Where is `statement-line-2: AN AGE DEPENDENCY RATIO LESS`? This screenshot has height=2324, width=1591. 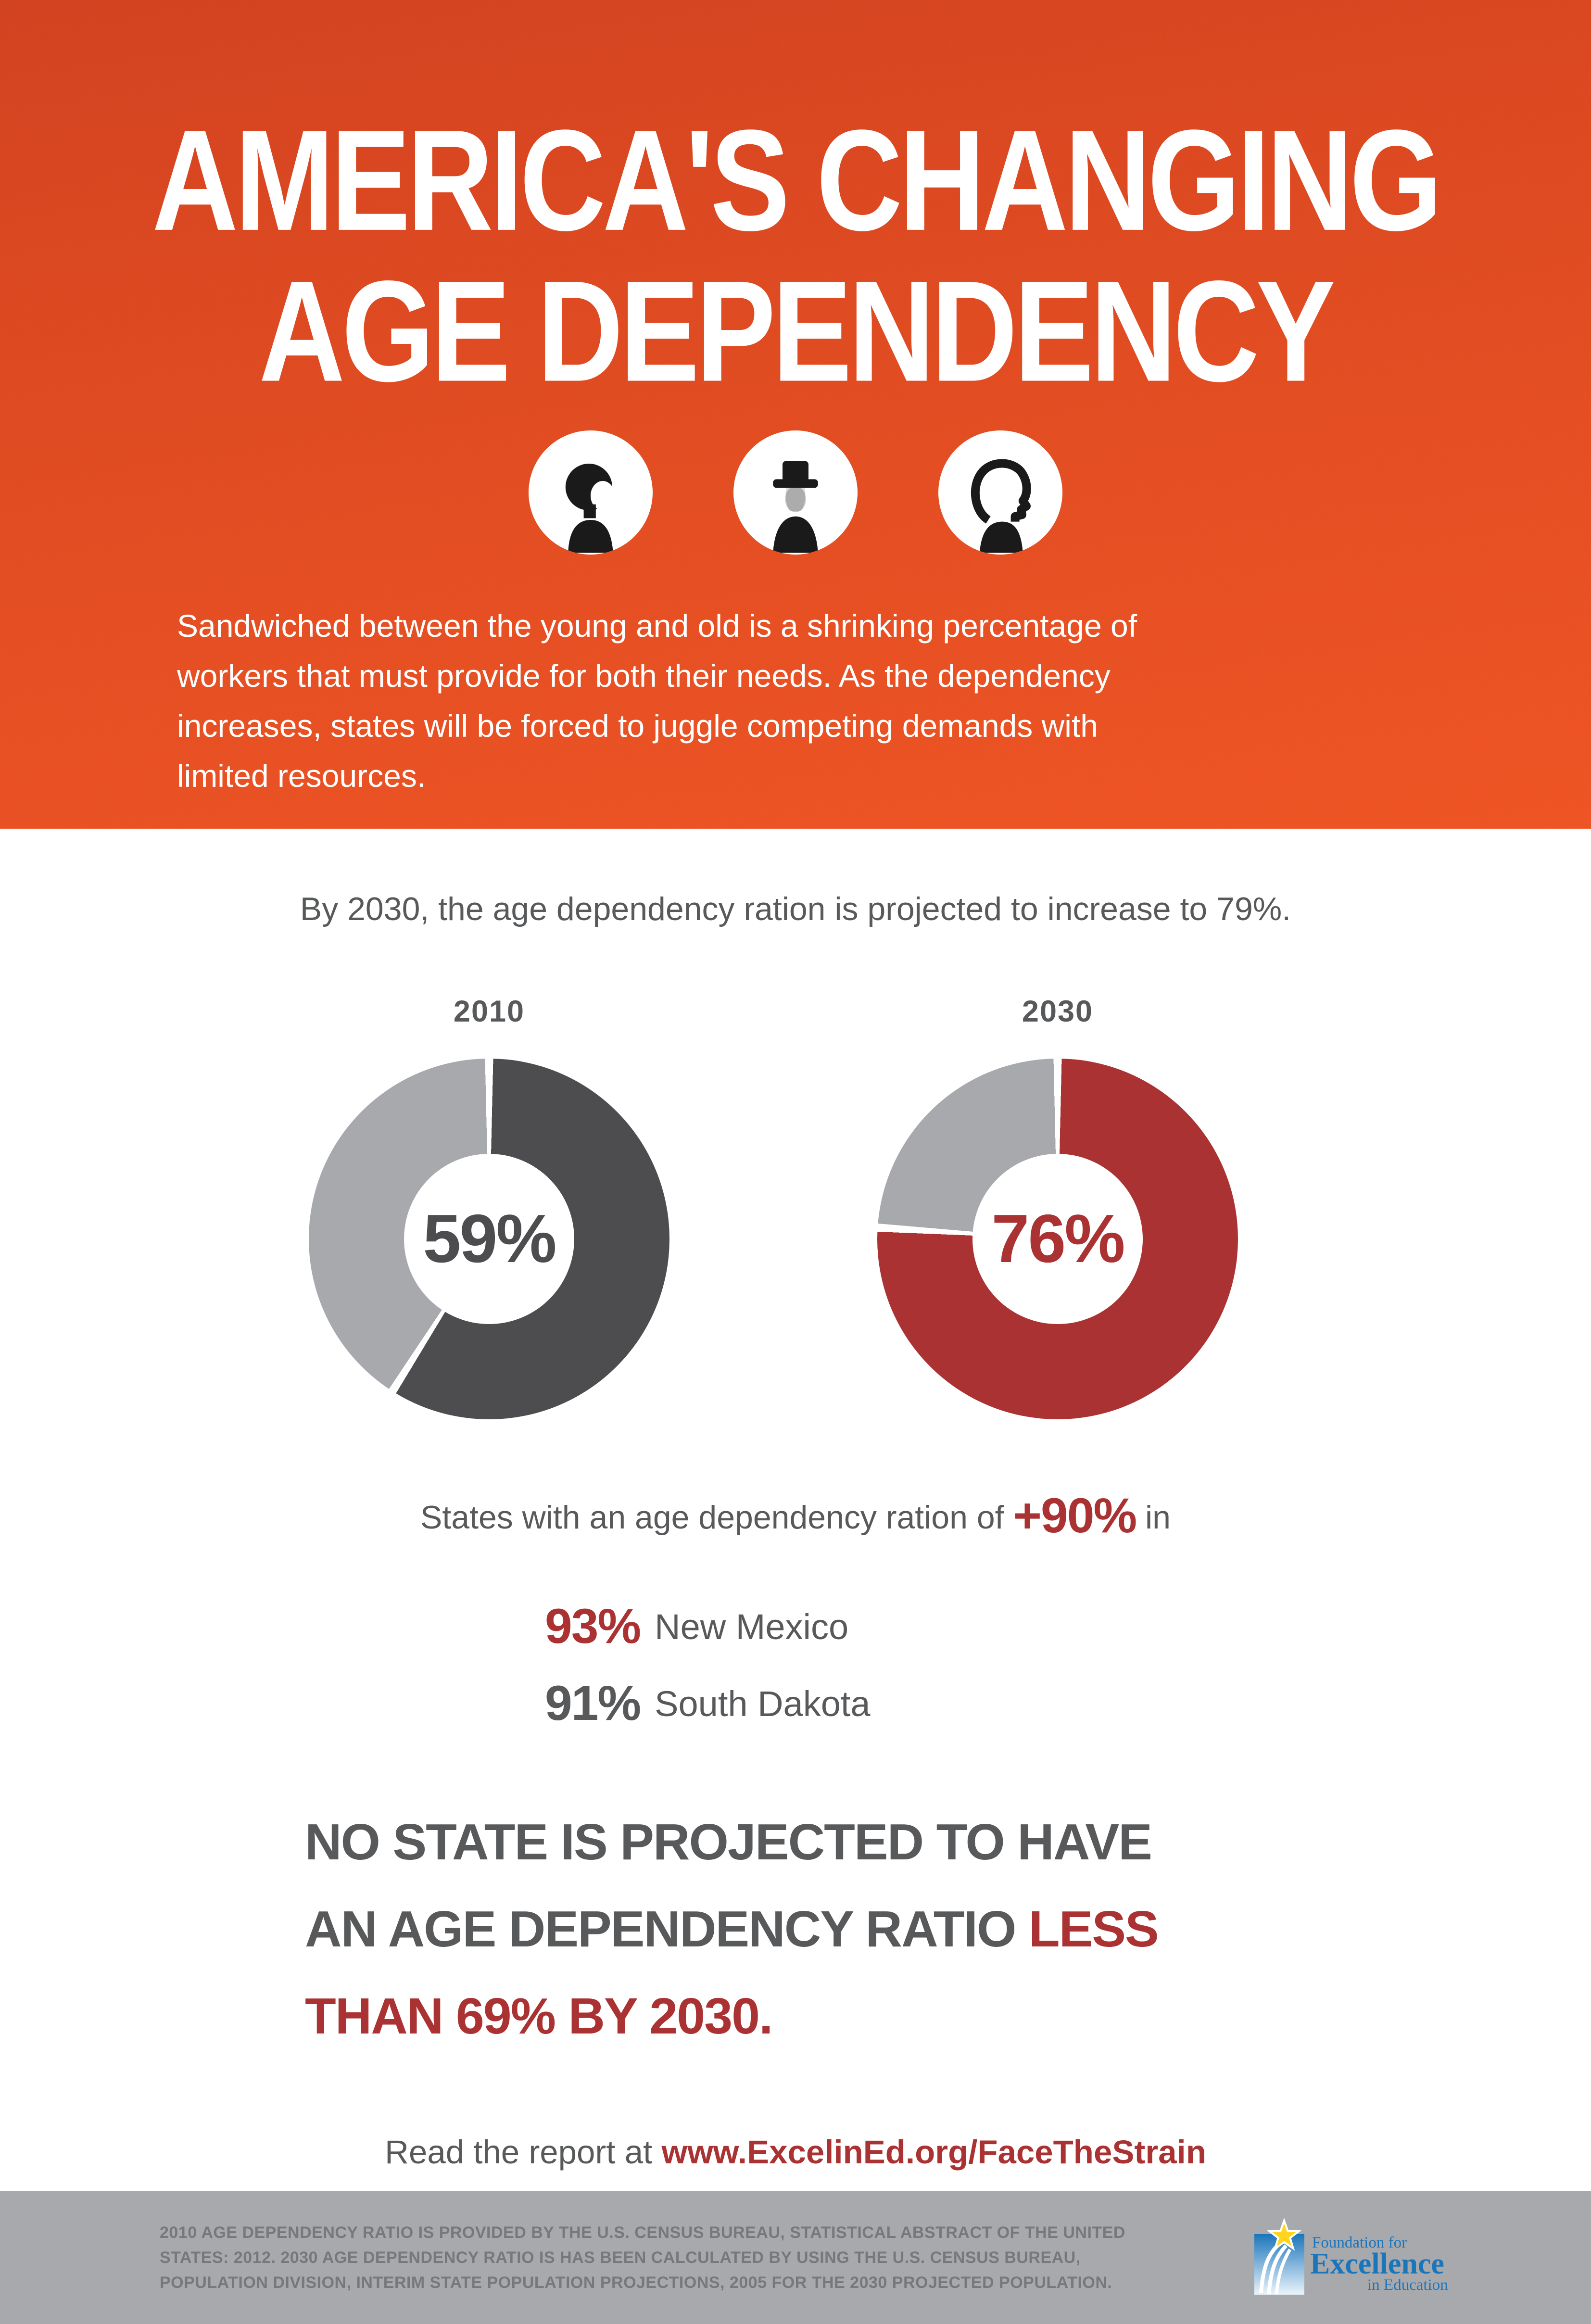 statement-line-2: AN AGE DEPENDENCY RATIO LESS is located at coordinates (948, 1929).